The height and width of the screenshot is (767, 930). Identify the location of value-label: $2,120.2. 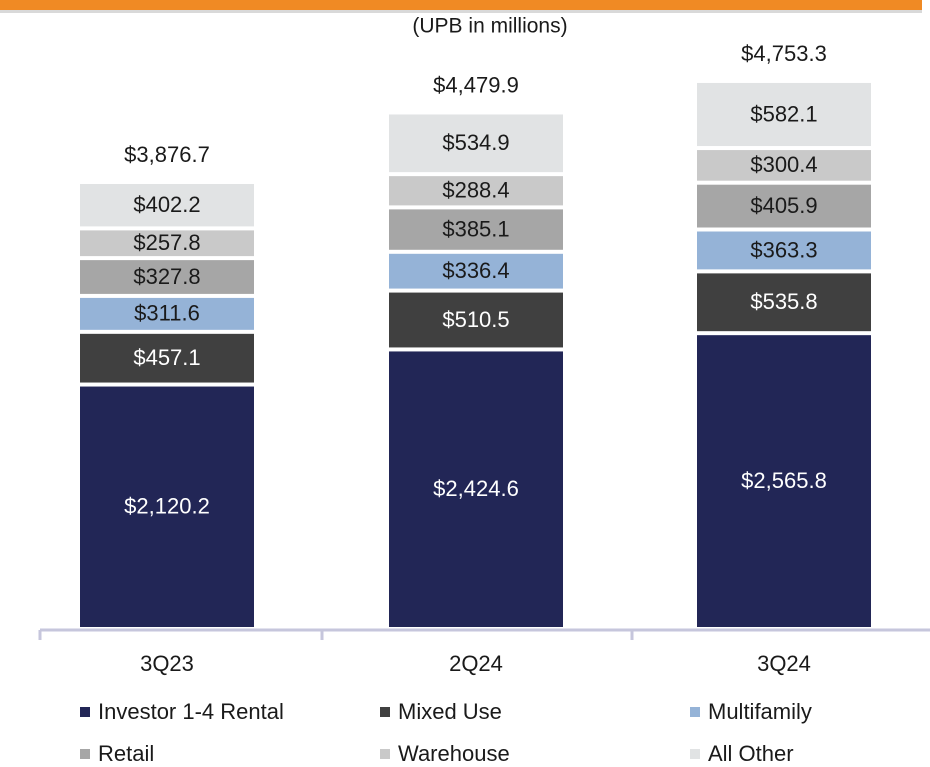
(167, 506).